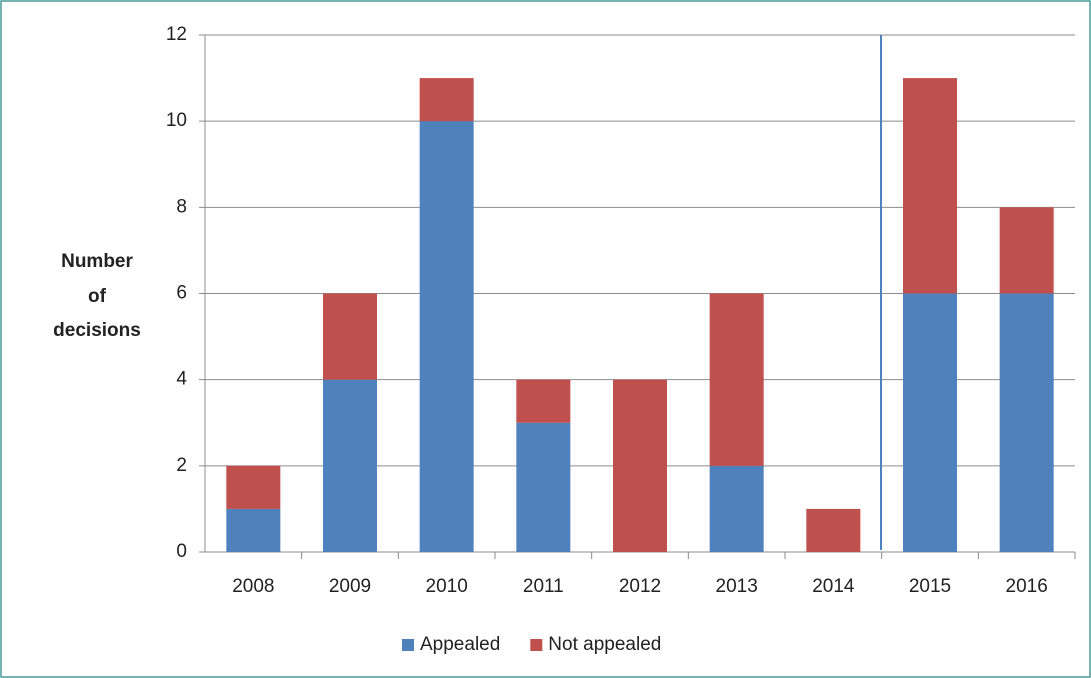  Describe the element at coordinates (930, 586) in the screenshot. I see `x-tick-label: 2015` at that location.